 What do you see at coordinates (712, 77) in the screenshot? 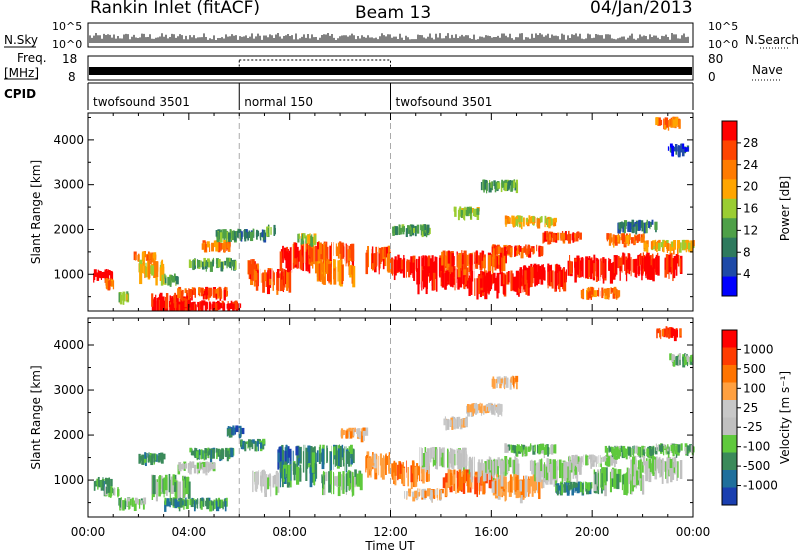
I see `nave-tick-low: 0` at bounding box center [712, 77].